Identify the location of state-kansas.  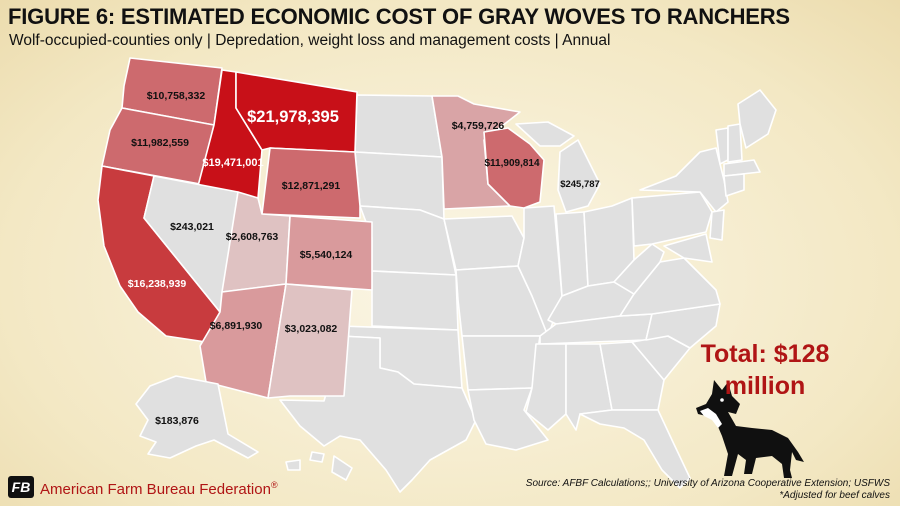
(415, 300).